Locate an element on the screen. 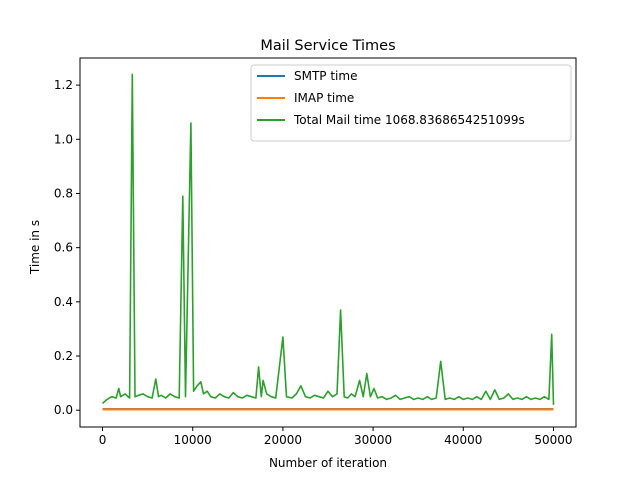 The width and height of the screenshot is (640, 480). legend-box is located at coordinates (411, 103).